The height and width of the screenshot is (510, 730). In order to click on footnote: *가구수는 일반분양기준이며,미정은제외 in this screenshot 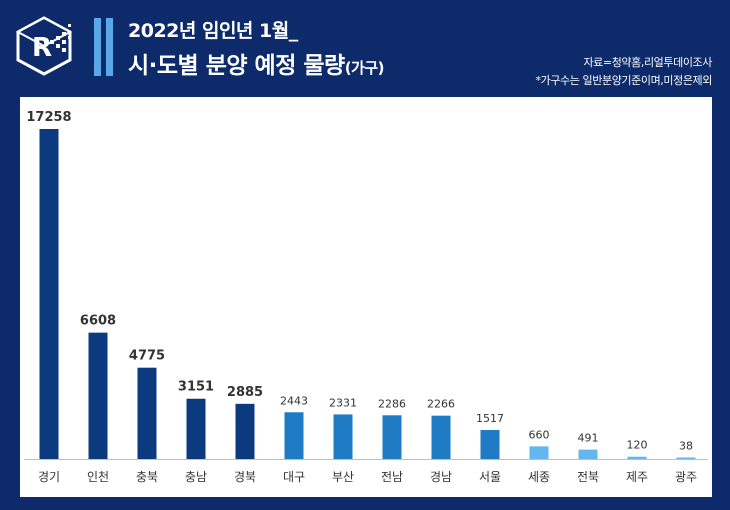, I will do `click(623, 80)`.